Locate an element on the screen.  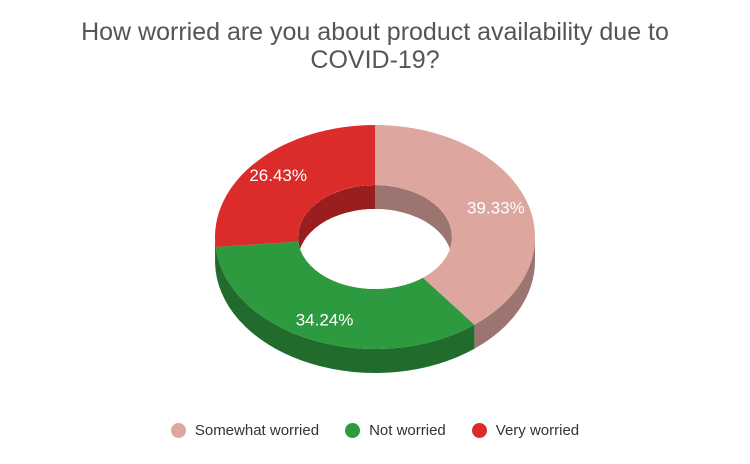
data-label-somewhat-worried: 39.33% is located at coordinates (496, 208).